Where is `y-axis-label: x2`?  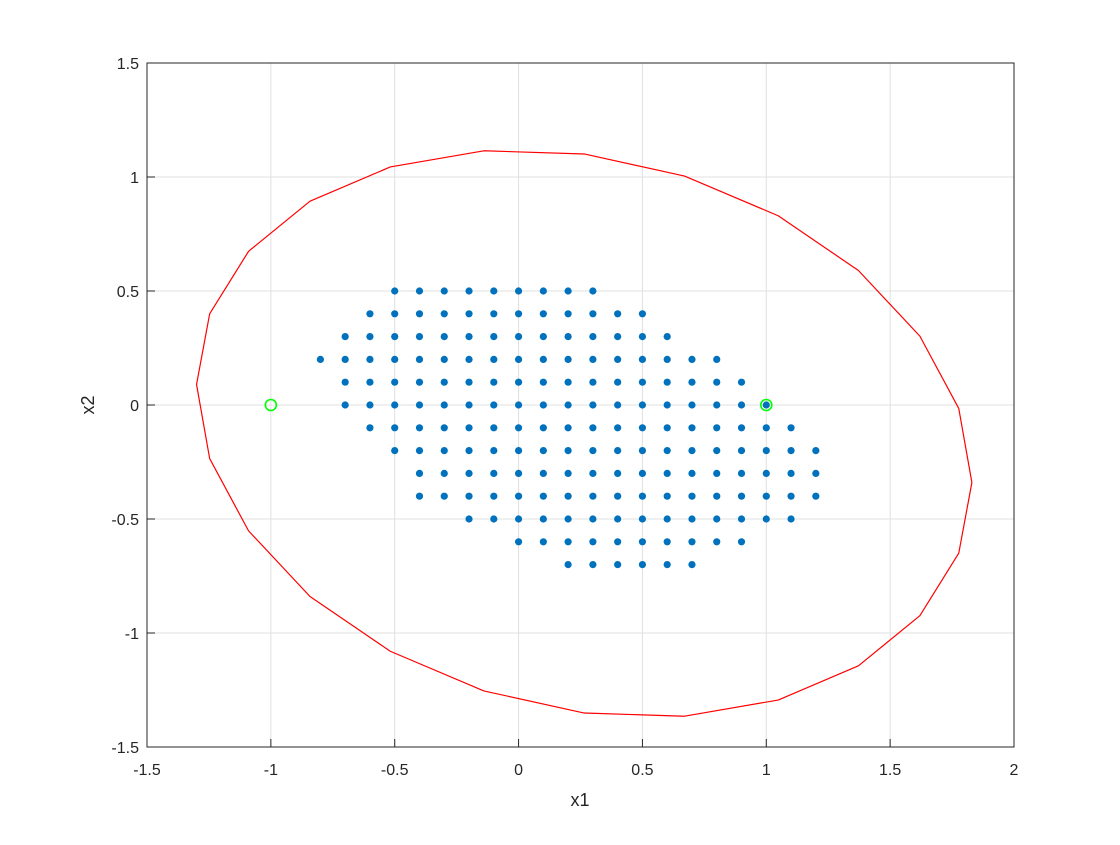 y-axis-label: x2 is located at coordinates (88, 404).